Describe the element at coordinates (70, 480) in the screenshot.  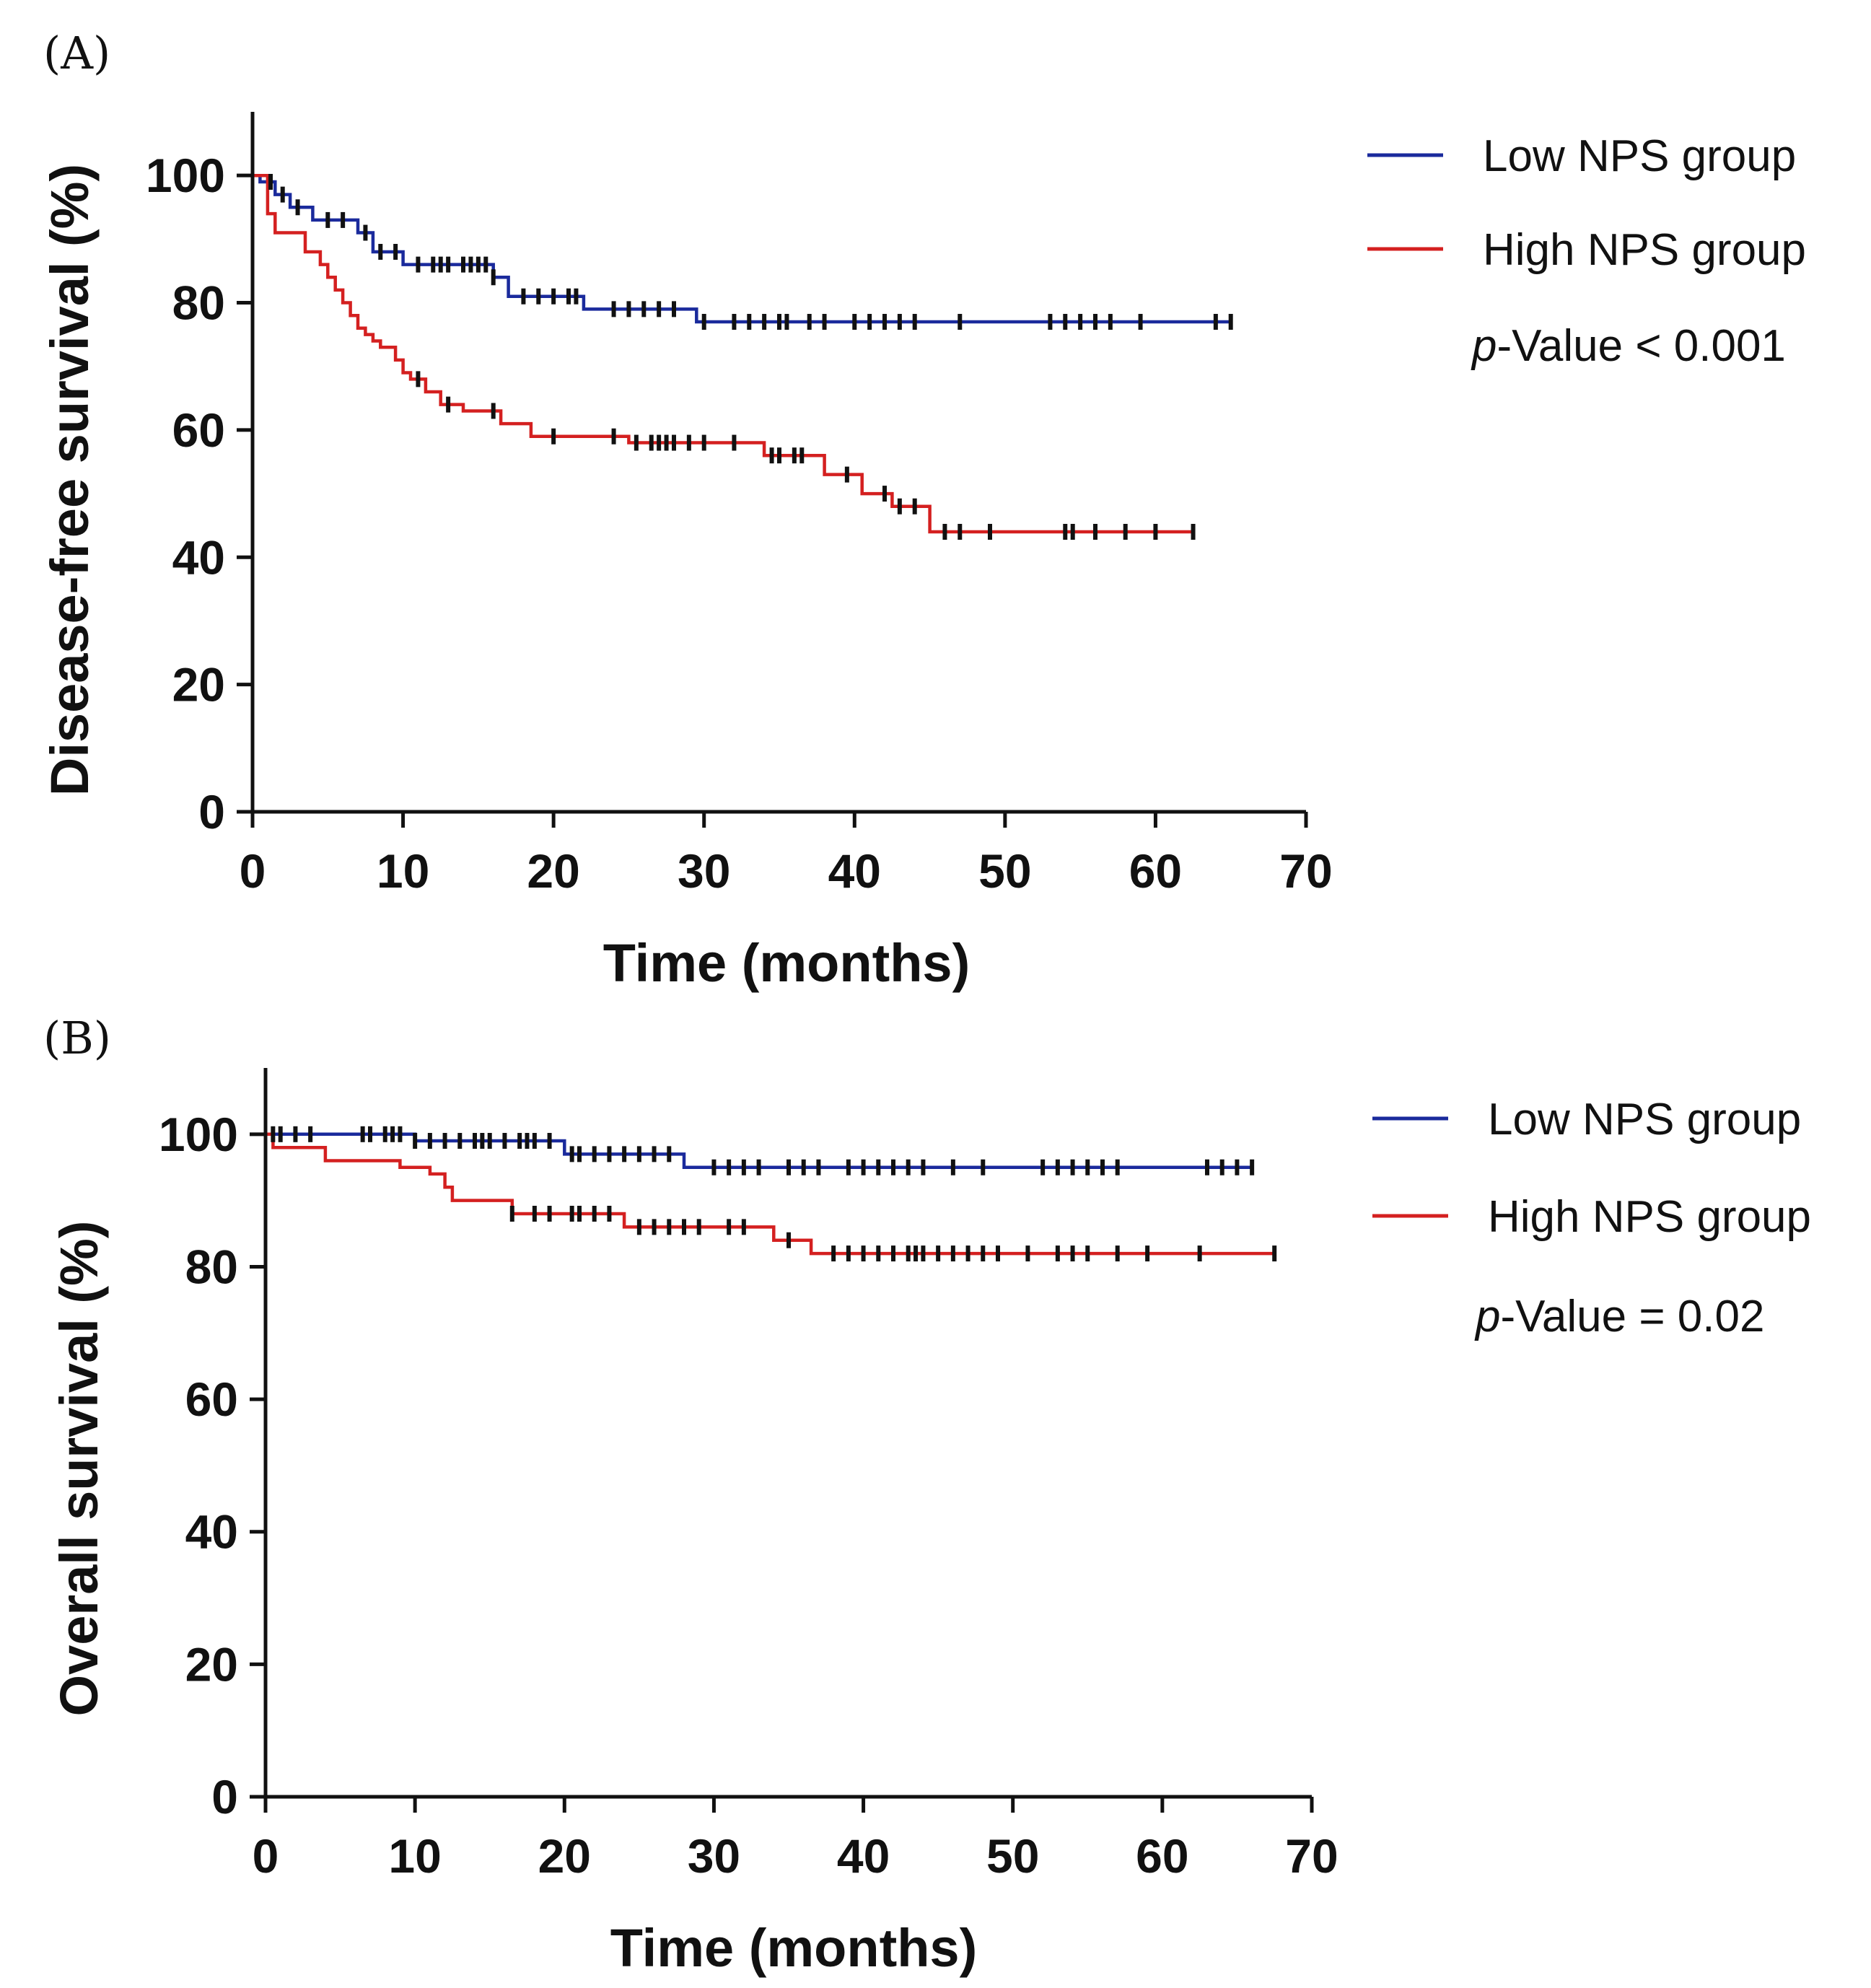
I see `y-axis-title-a: Disease-free survival (%)` at that location.